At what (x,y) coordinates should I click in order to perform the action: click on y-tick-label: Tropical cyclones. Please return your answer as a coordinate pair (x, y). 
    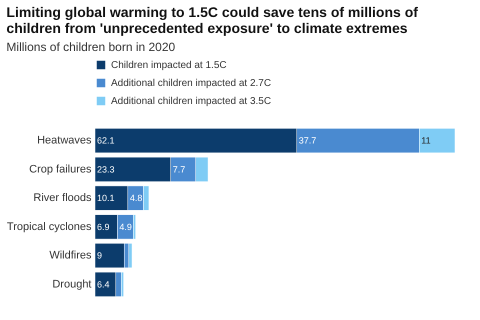
    Looking at the image, I should click on (49, 226).